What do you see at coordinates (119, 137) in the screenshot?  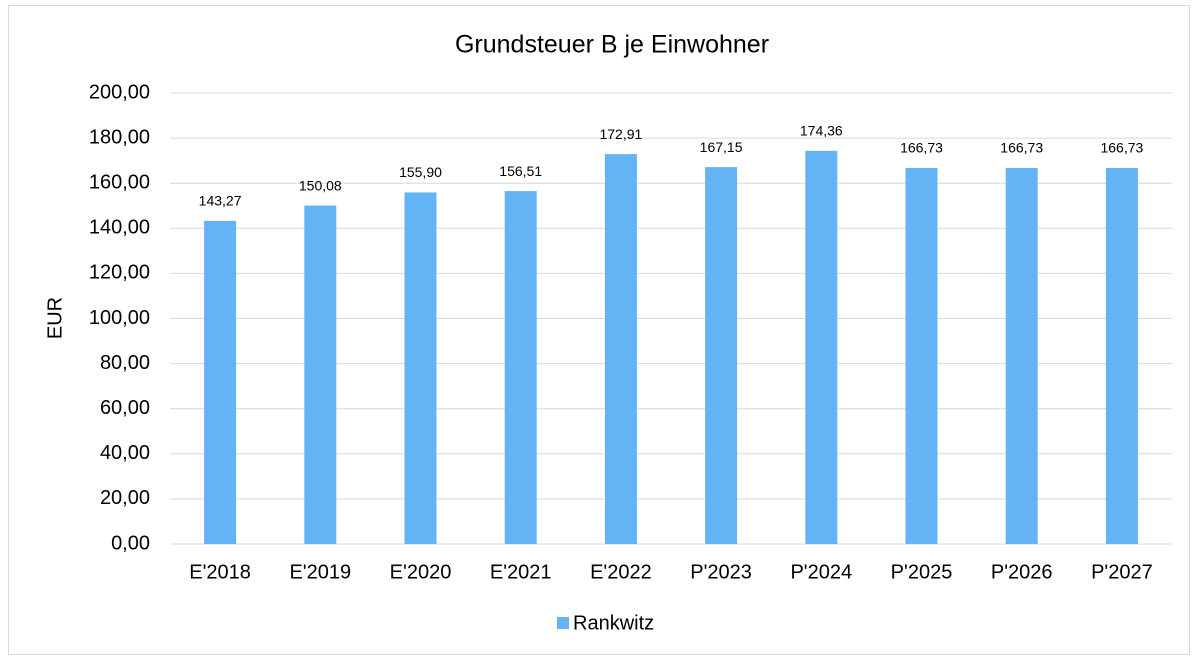 I see `y-tick-label: 180,00` at bounding box center [119, 137].